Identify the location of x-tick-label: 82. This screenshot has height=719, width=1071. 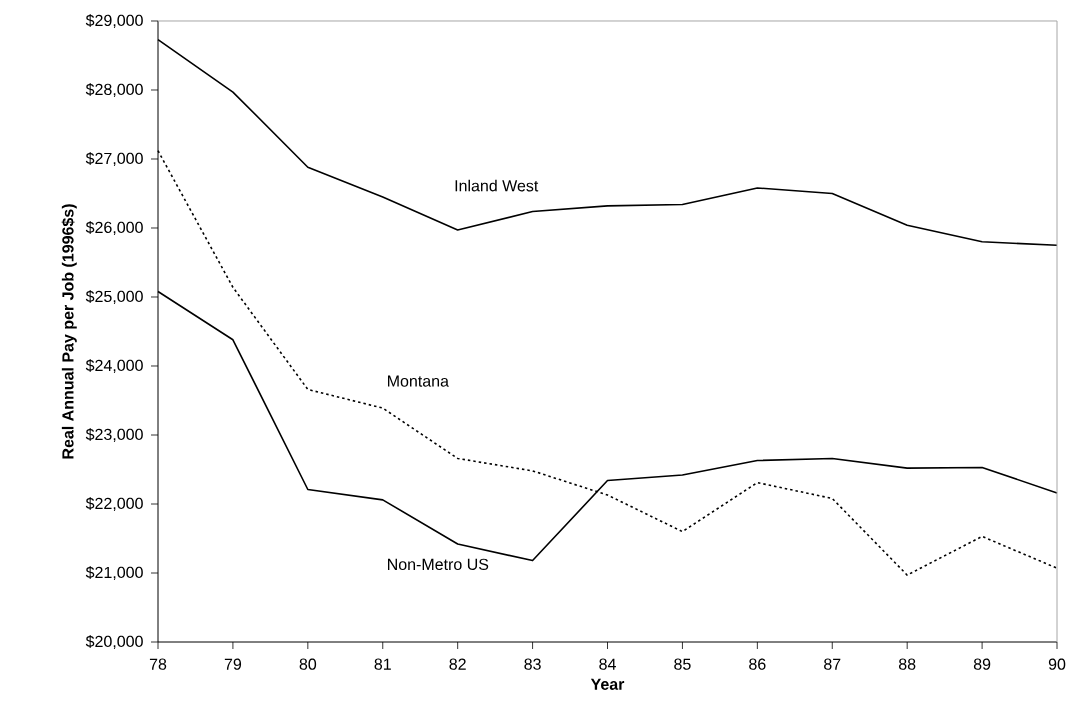
(457, 664).